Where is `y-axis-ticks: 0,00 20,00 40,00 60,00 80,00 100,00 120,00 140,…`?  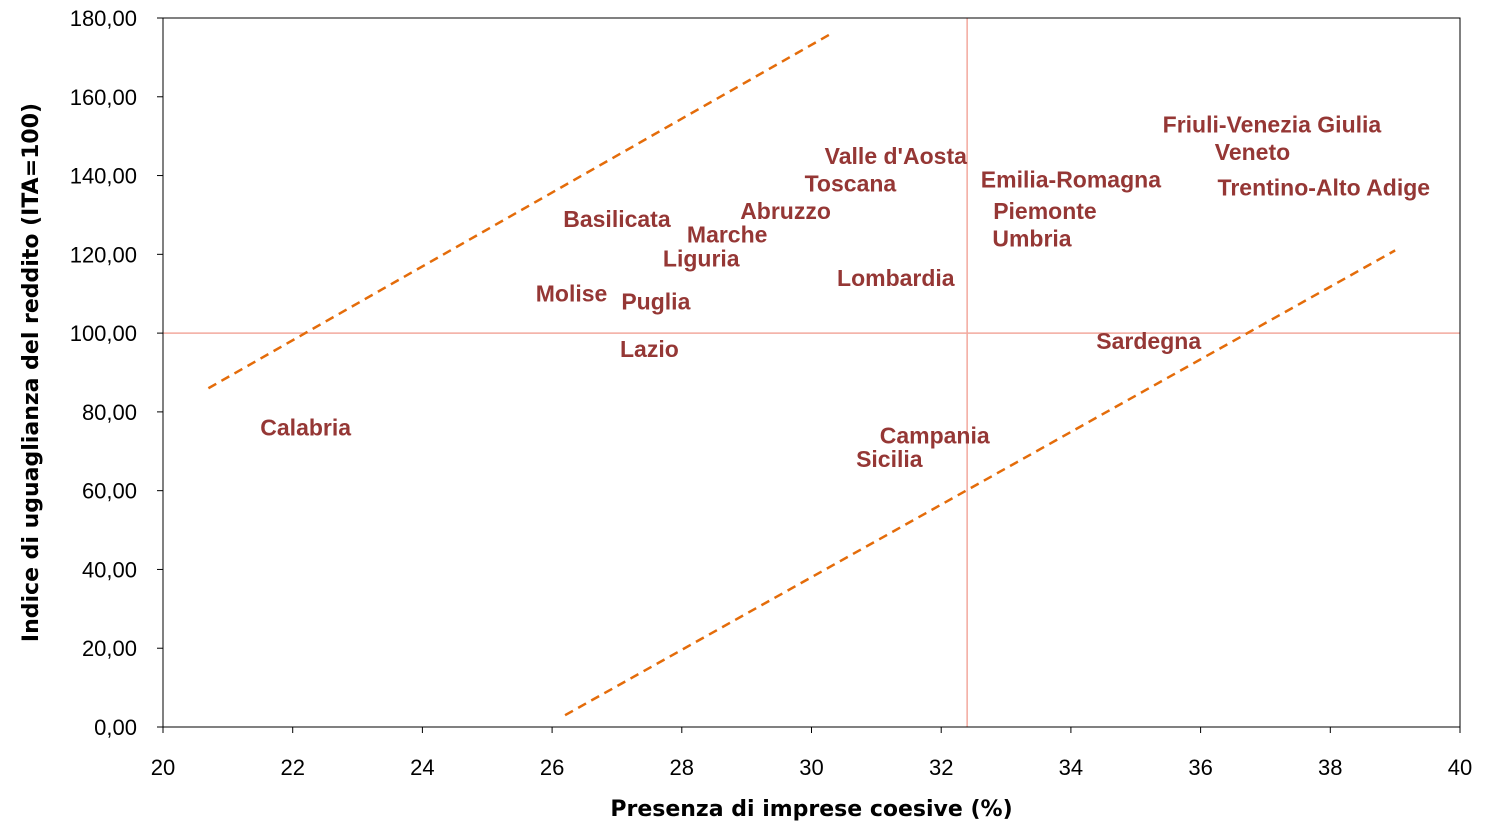
y-axis-ticks: 0,00 20,00 40,00 60,00 80,00 100,00 120,00 140,… is located at coordinates (116, 373).